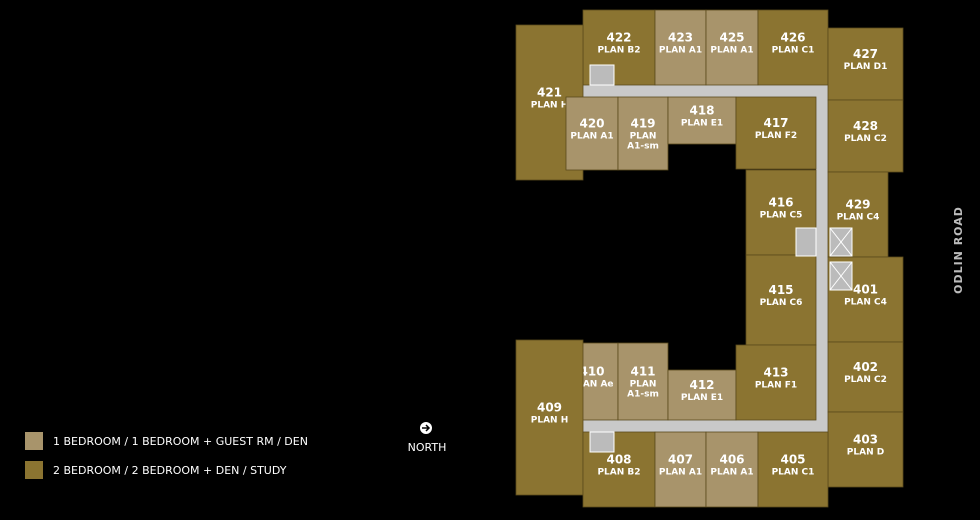  I want to click on unit-number: 418, so click(701, 111).